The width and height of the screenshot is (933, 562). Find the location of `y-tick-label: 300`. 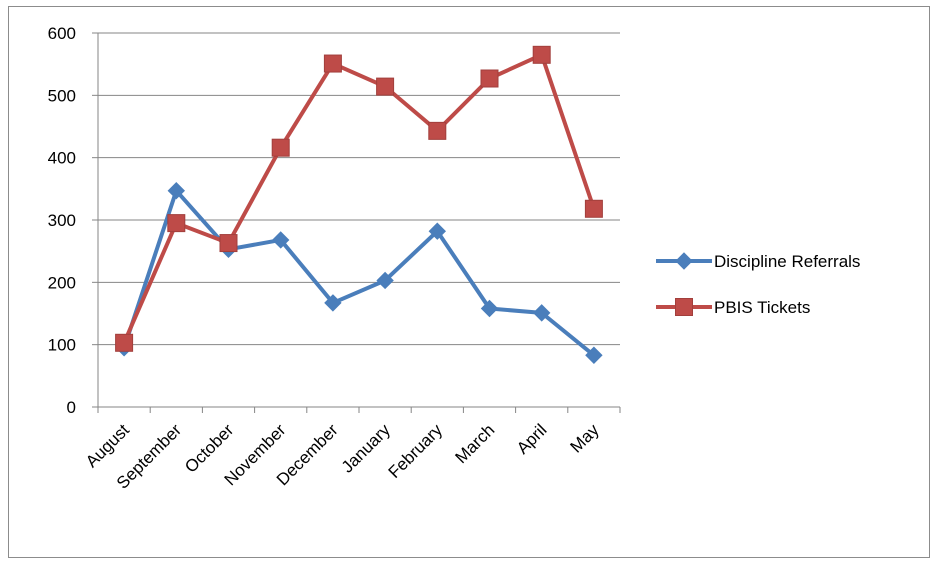

y-tick-label: 300 is located at coordinates (62, 220).